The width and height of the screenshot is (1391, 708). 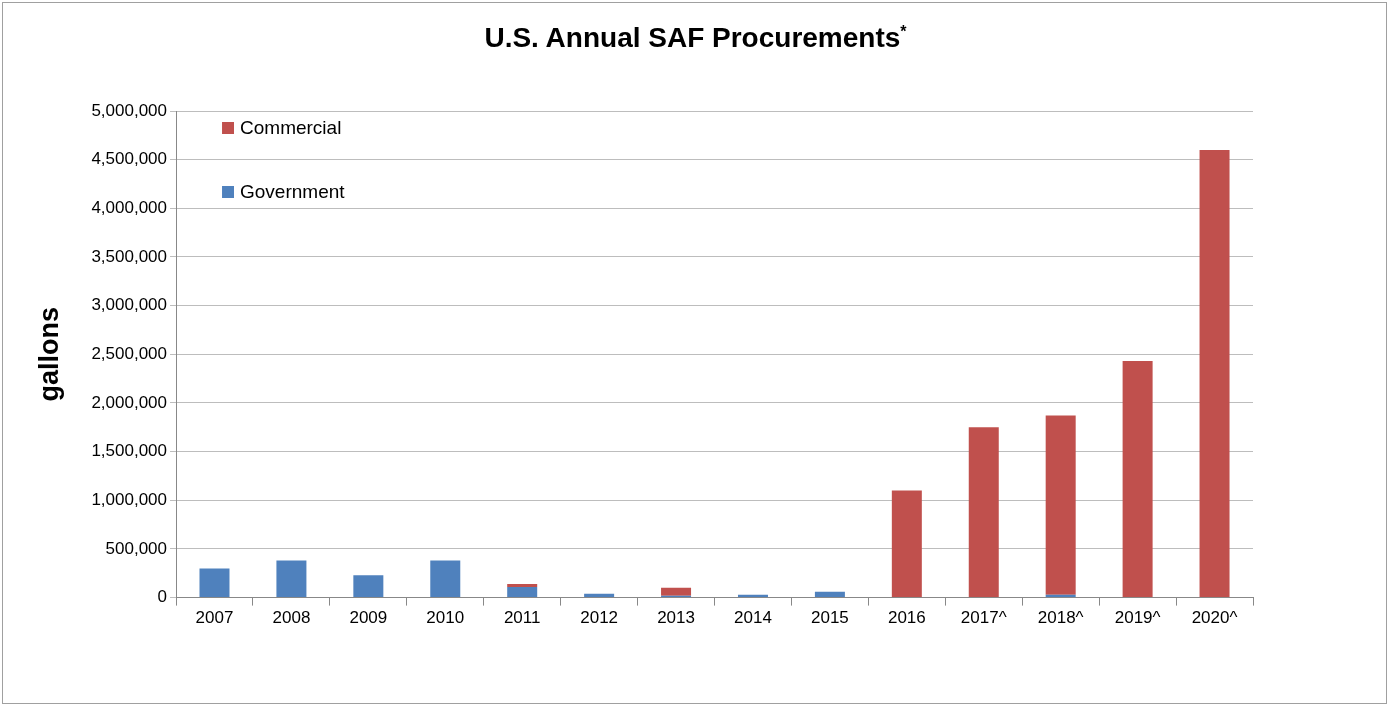 What do you see at coordinates (695, 38) in the screenshot?
I see `chart-title: U.S. Annual SAF Procurements$^{*}$` at bounding box center [695, 38].